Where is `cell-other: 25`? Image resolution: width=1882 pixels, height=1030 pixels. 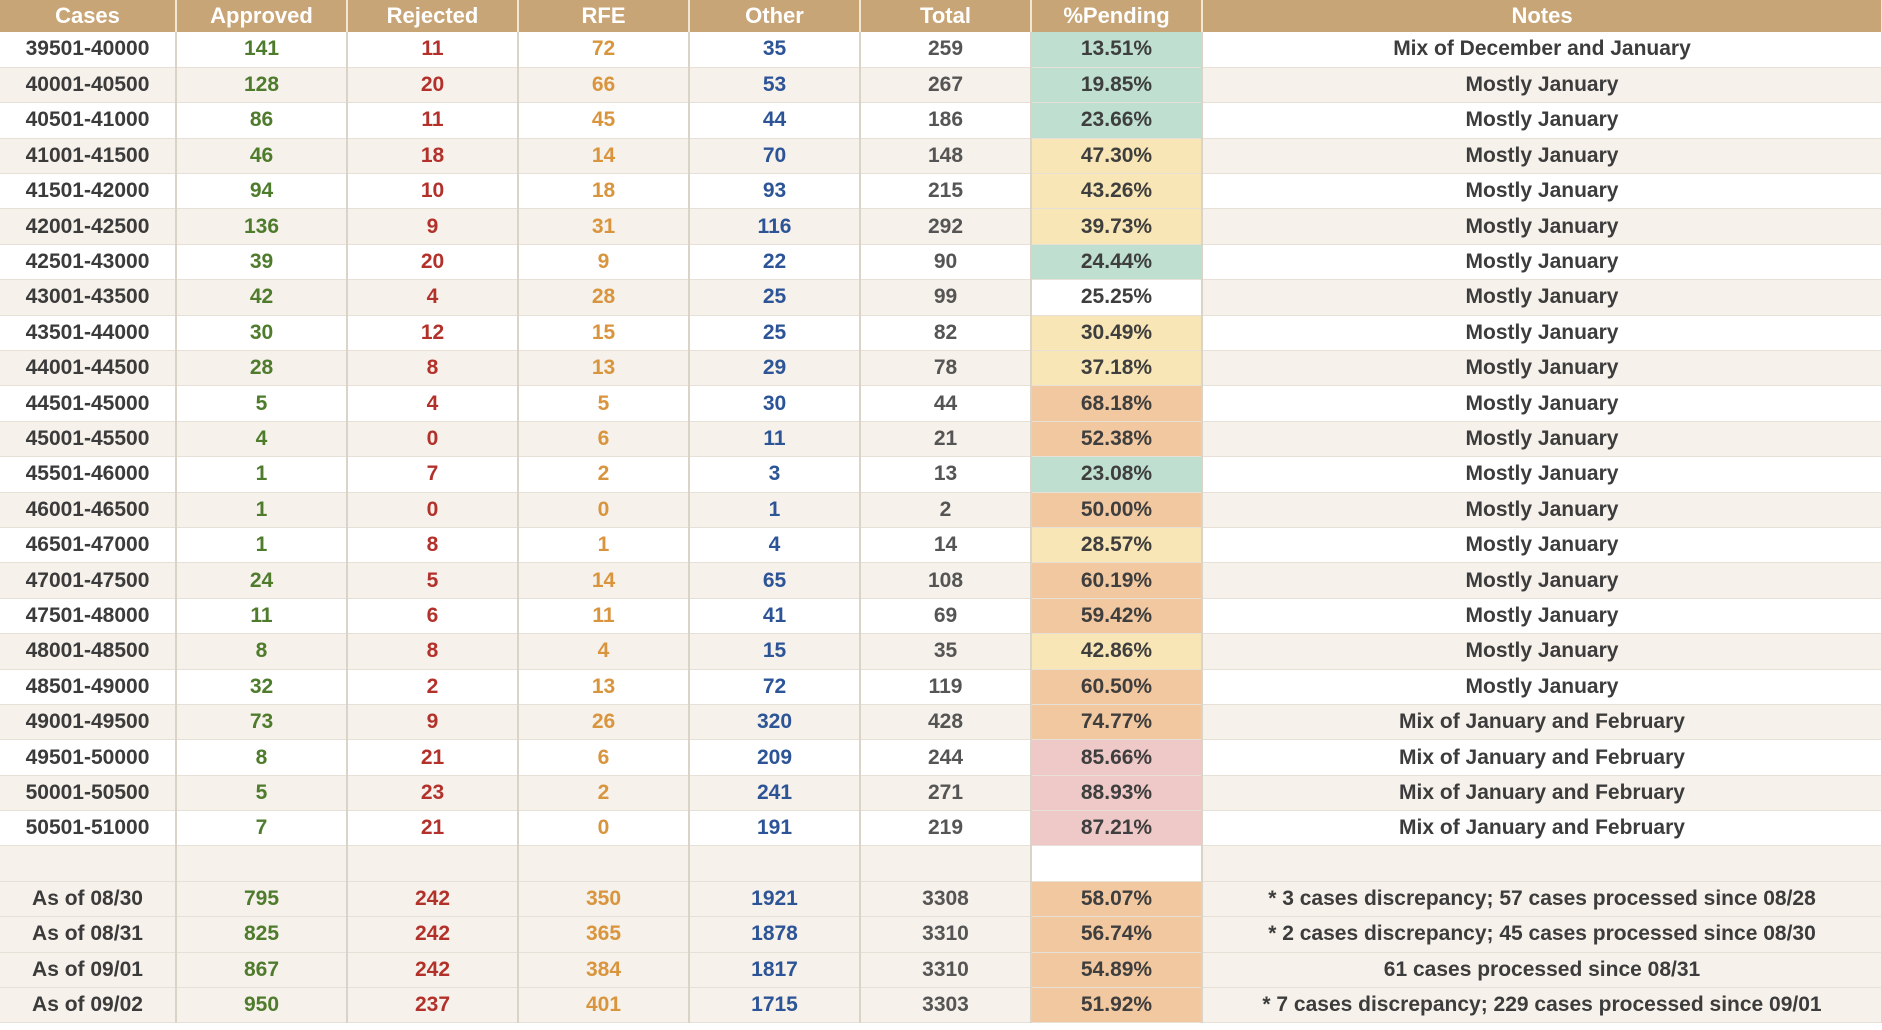 cell-other: 25 is located at coordinates (775, 297).